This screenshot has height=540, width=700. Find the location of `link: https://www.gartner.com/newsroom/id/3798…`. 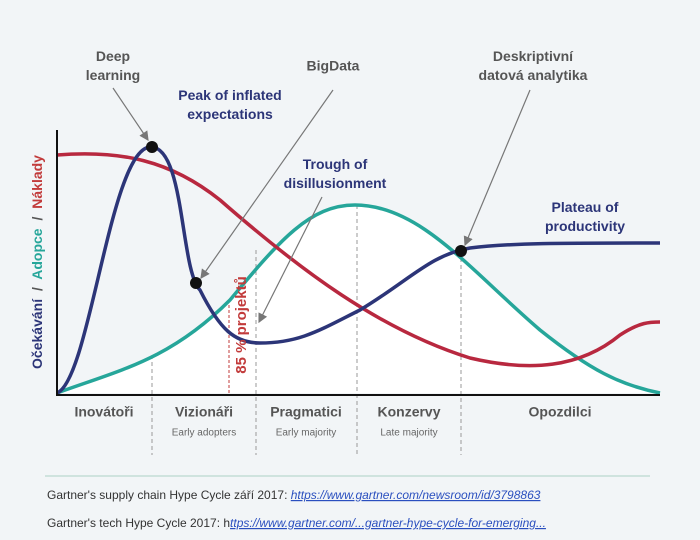

link: https://www.gartner.com/newsroom/id/3798… is located at coordinates (416, 495).